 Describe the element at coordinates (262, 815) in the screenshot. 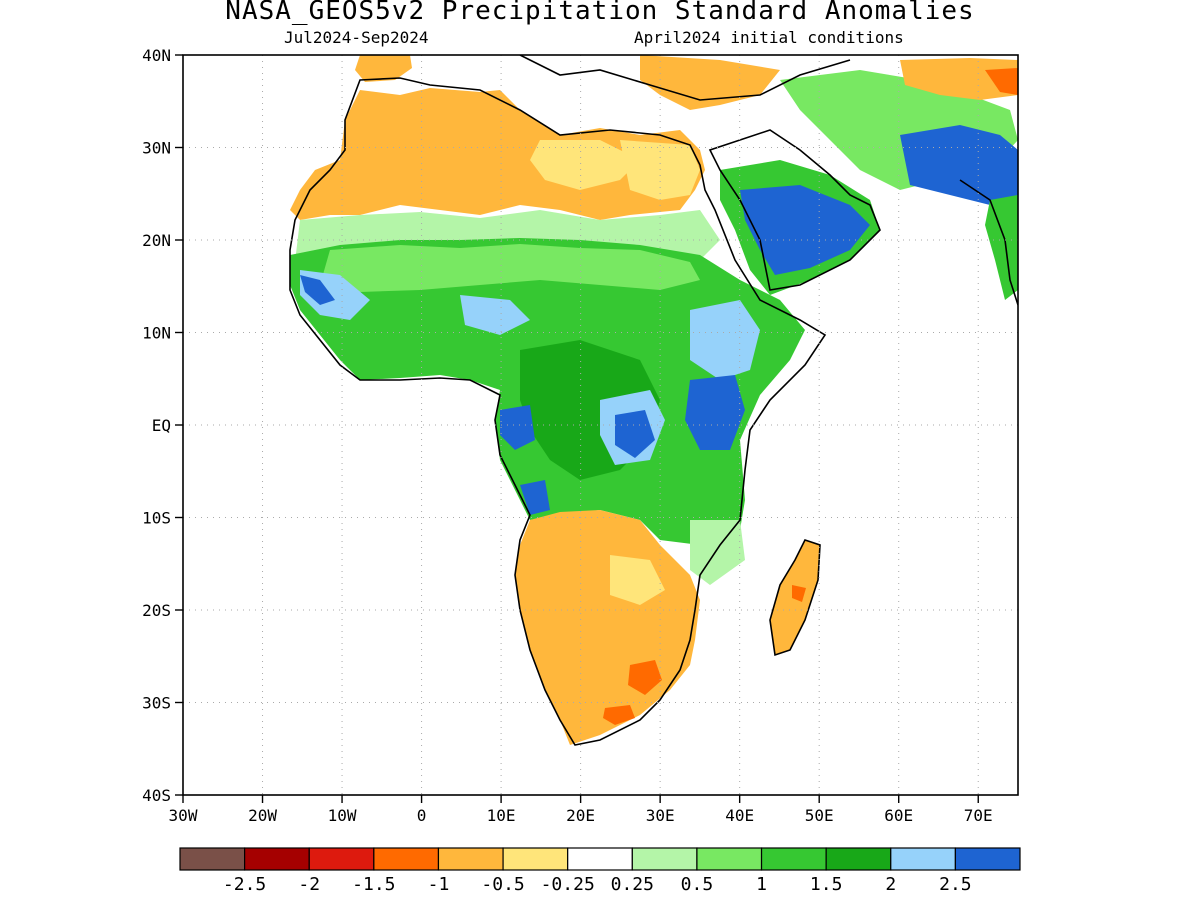

I see `lon-tick-label: 20W` at that location.